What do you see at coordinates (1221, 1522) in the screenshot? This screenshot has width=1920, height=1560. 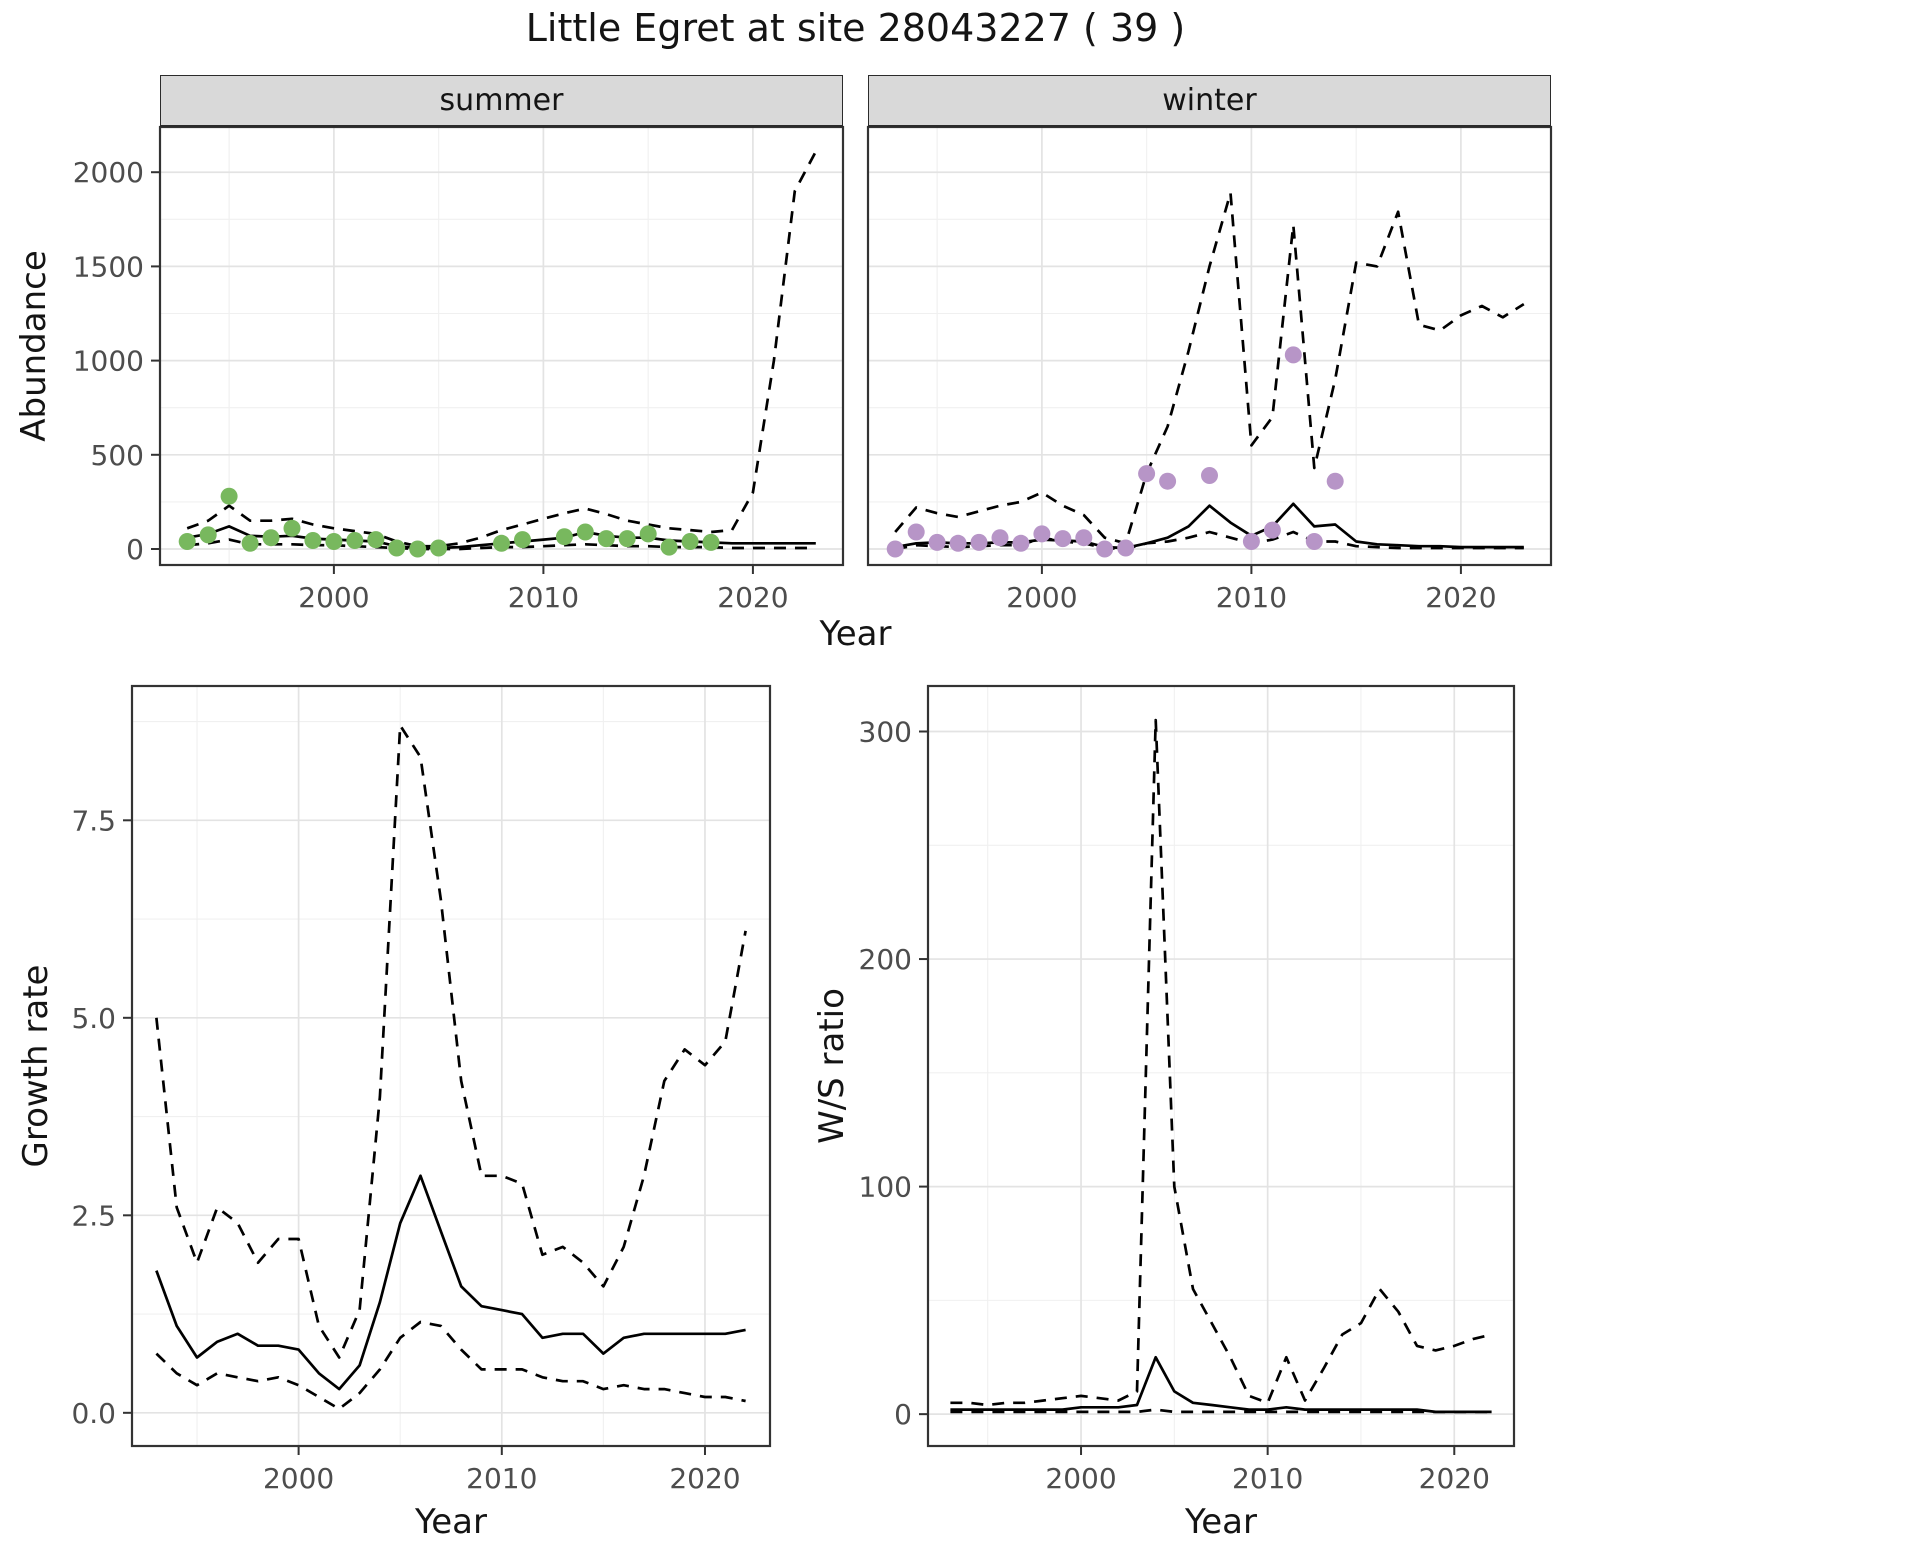 I see `x-axis-title-year-ws: Year` at bounding box center [1221, 1522].